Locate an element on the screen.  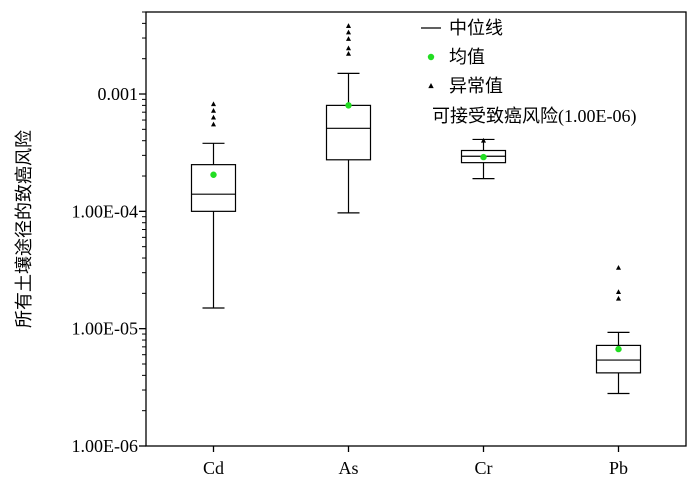
legend-outlier-marker is located at coordinates (431, 86).